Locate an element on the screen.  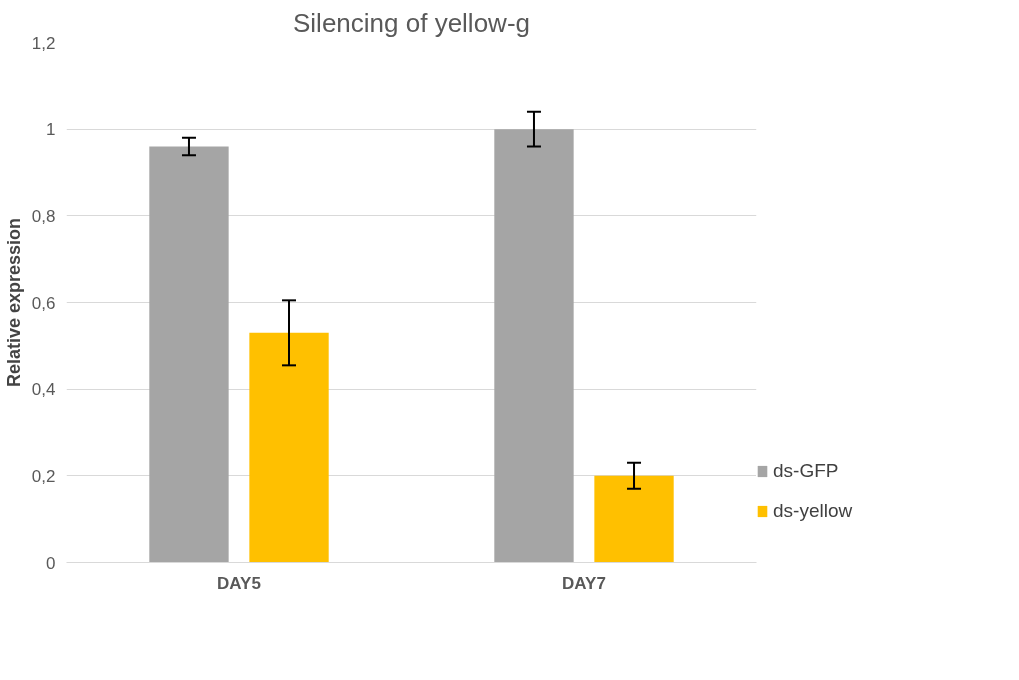
y-tick-label: 0,4 is located at coordinates (43, 390).